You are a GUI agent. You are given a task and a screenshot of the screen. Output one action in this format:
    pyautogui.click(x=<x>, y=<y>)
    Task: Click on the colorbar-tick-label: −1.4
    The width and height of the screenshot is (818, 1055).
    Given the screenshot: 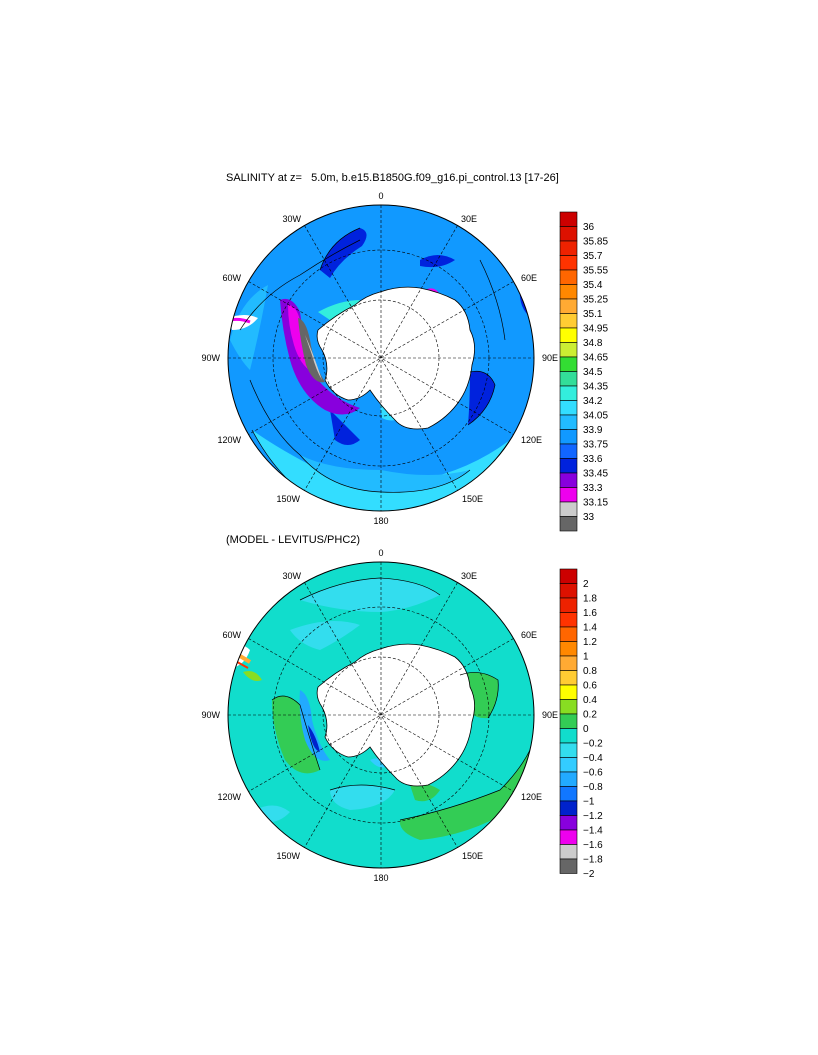 What is the action you would take?
    pyautogui.click(x=593, y=831)
    